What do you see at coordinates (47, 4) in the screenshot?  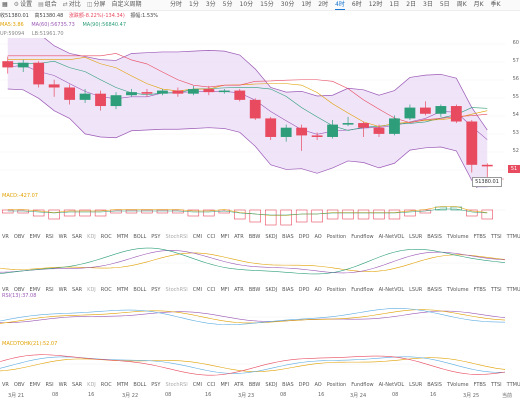 I see `combo-button: ▤组合` at bounding box center [47, 4].